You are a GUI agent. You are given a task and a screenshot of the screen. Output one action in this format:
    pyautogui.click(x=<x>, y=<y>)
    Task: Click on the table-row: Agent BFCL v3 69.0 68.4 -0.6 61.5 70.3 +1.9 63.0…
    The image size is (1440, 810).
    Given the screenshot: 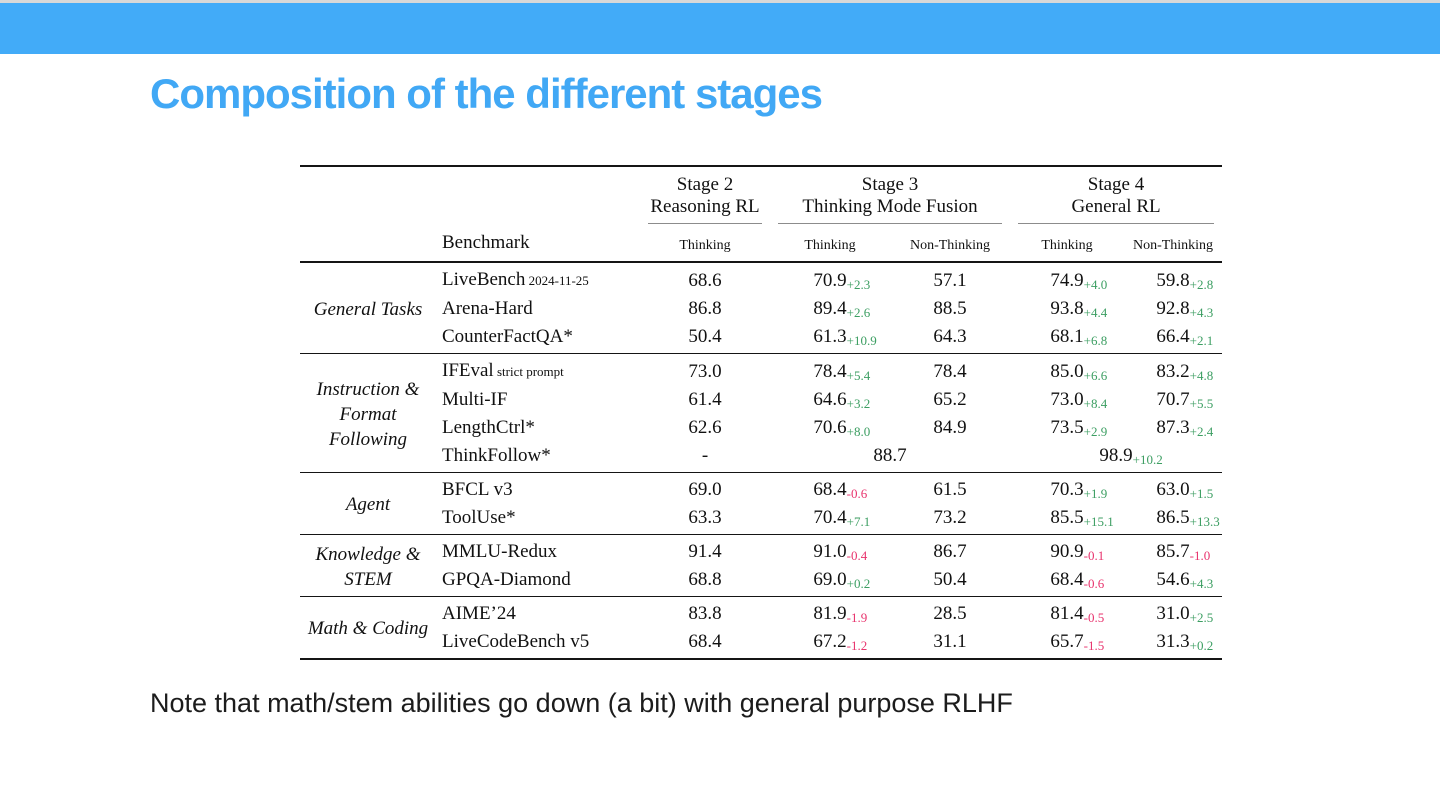 What is the action you would take?
    pyautogui.click(x=761, y=494)
    